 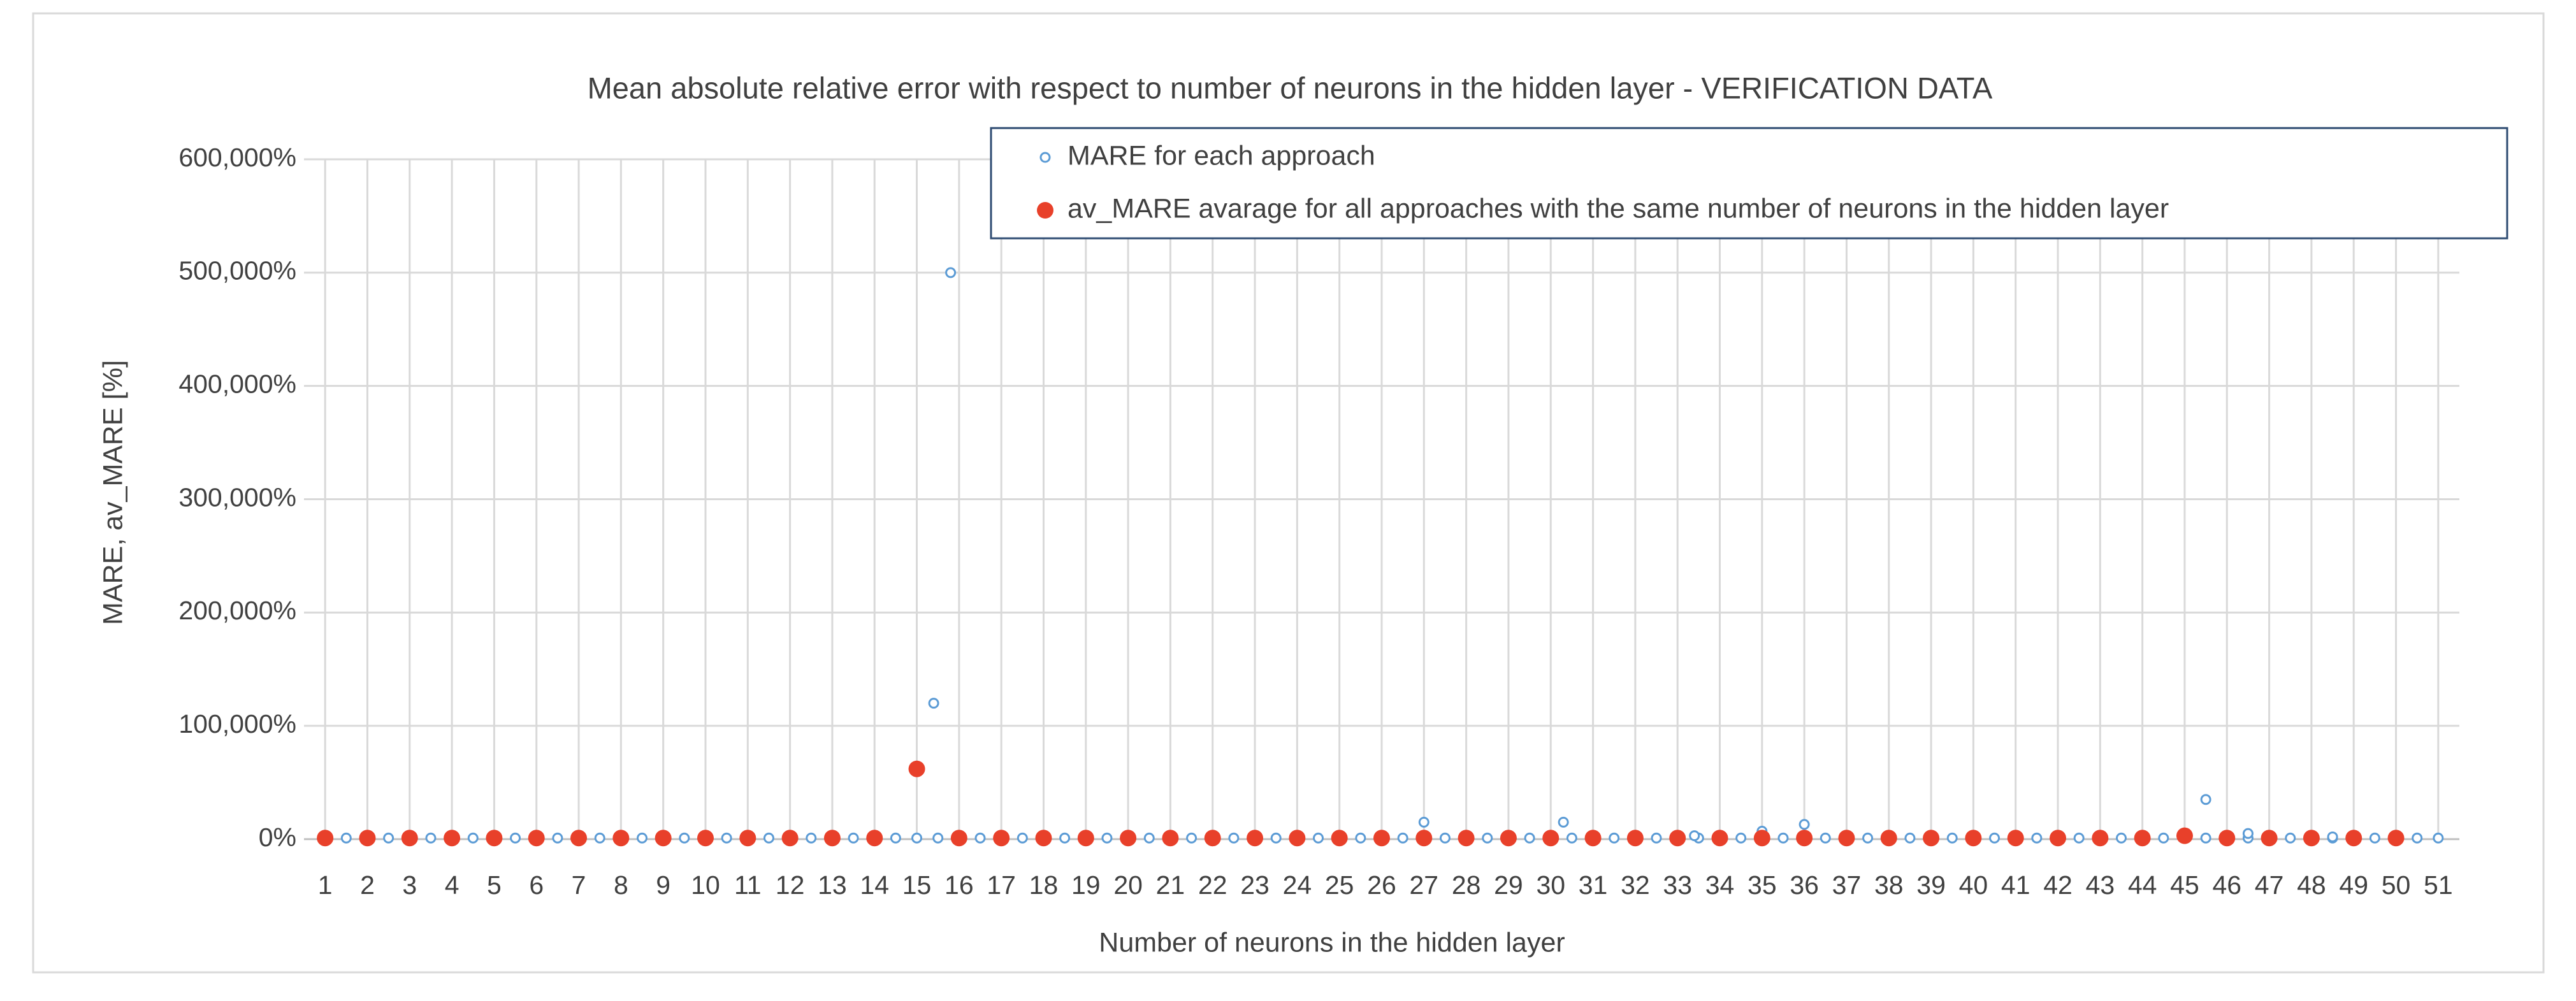 I want to click on x-tick-label: 38, so click(x=1889, y=885).